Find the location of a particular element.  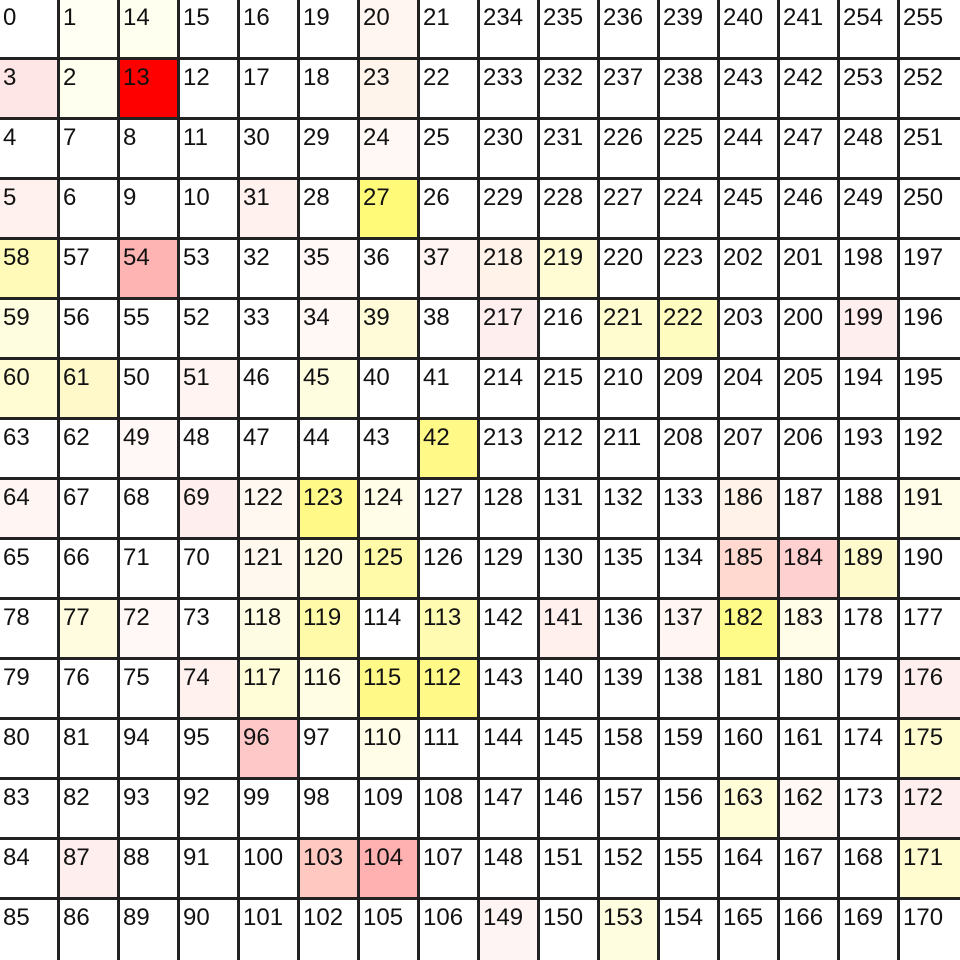

grid-cell: 49 is located at coordinates (150, 450).